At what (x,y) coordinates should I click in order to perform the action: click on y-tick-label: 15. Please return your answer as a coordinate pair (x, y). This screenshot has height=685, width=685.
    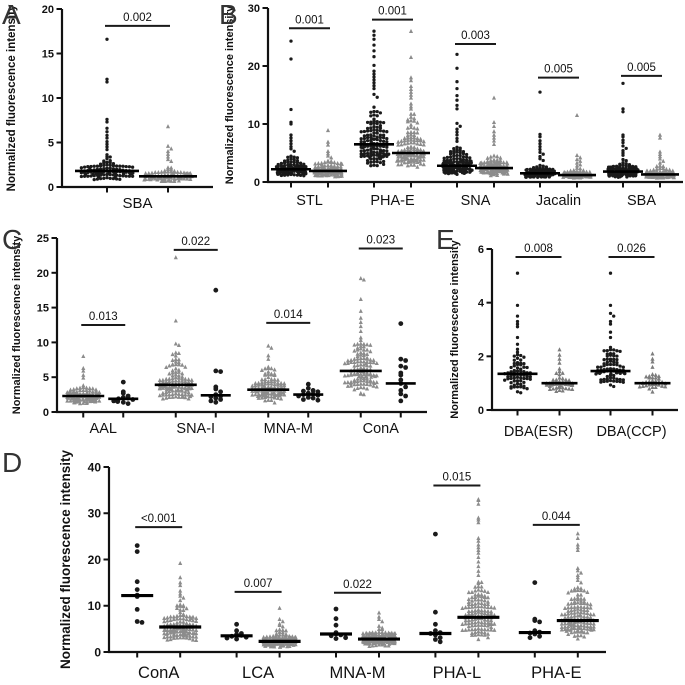
    Looking at the image, I should click on (43, 309).